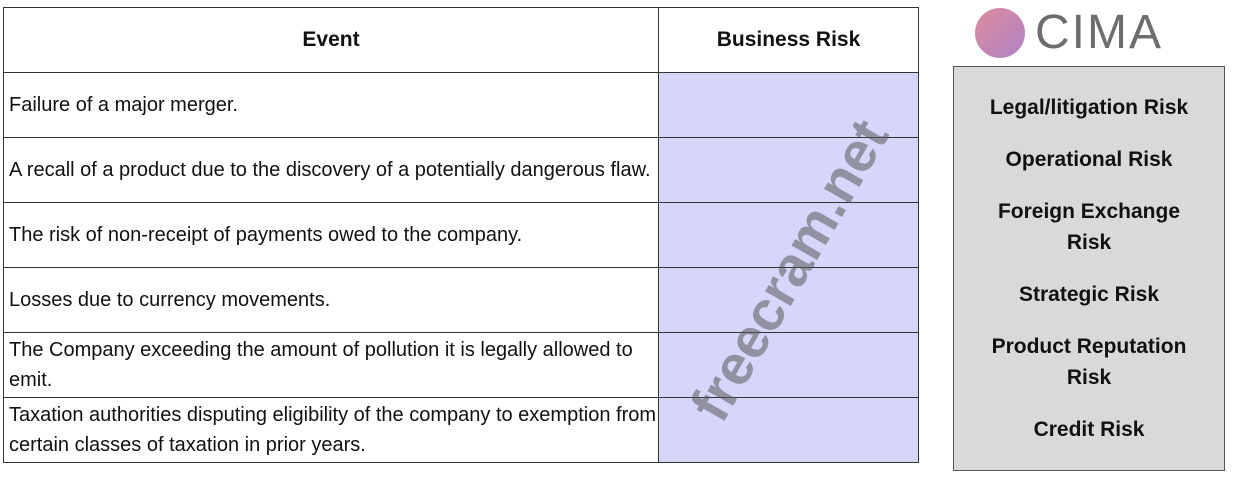 This screenshot has width=1234, height=486. I want to click on cima-logo-watermark: CIMA, so click(1099, 32).